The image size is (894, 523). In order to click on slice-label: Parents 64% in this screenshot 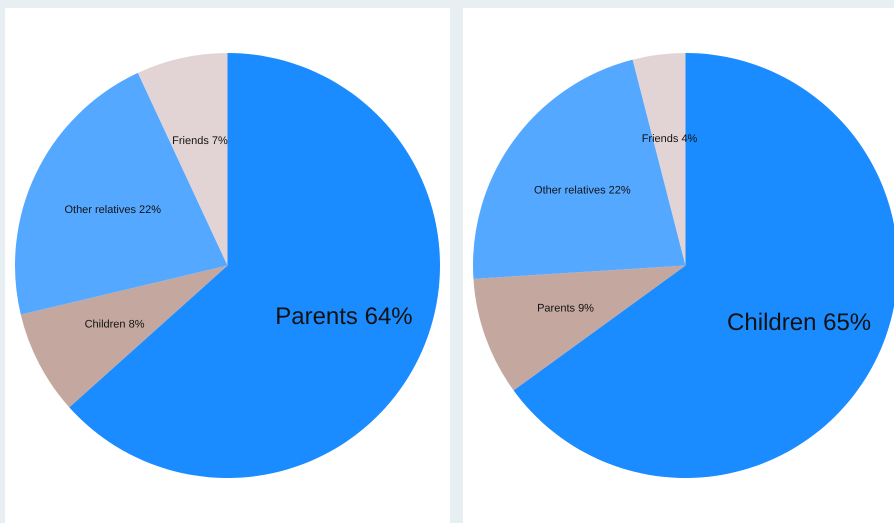, I will do `click(344, 316)`.